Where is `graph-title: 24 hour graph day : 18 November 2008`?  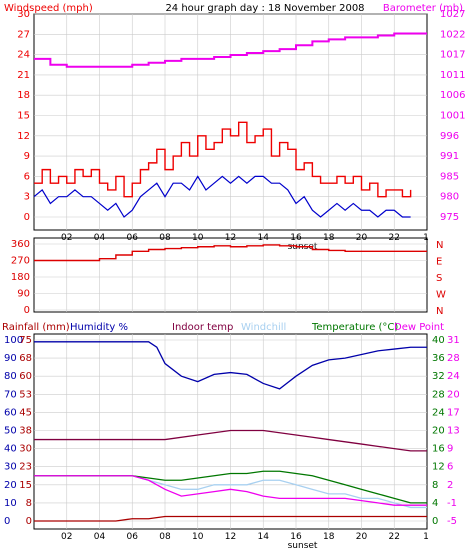
graph-title: 24 hour graph day : 18 November 2008 is located at coordinates (264, 8).